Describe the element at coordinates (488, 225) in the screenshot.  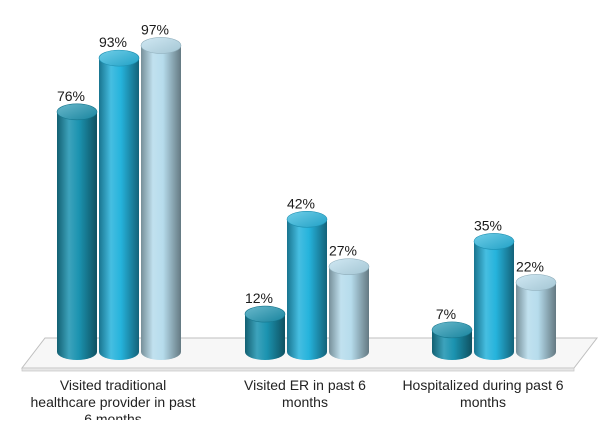
I see `value-label: 35%` at that location.